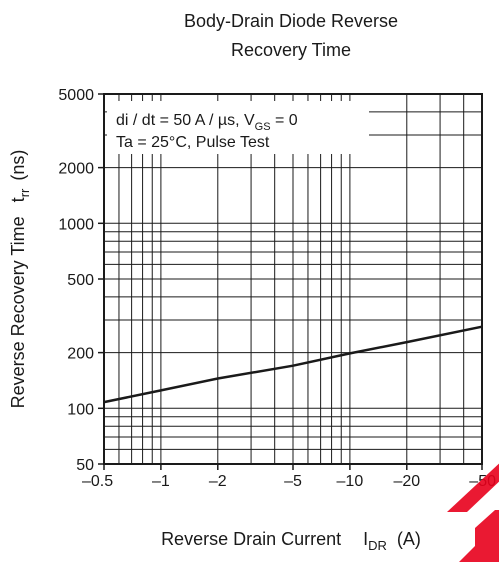 The image size is (499, 562). I want to click on y-axis-ticks: 50 100 200 500 1000 2000 5000, so click(81, 280).